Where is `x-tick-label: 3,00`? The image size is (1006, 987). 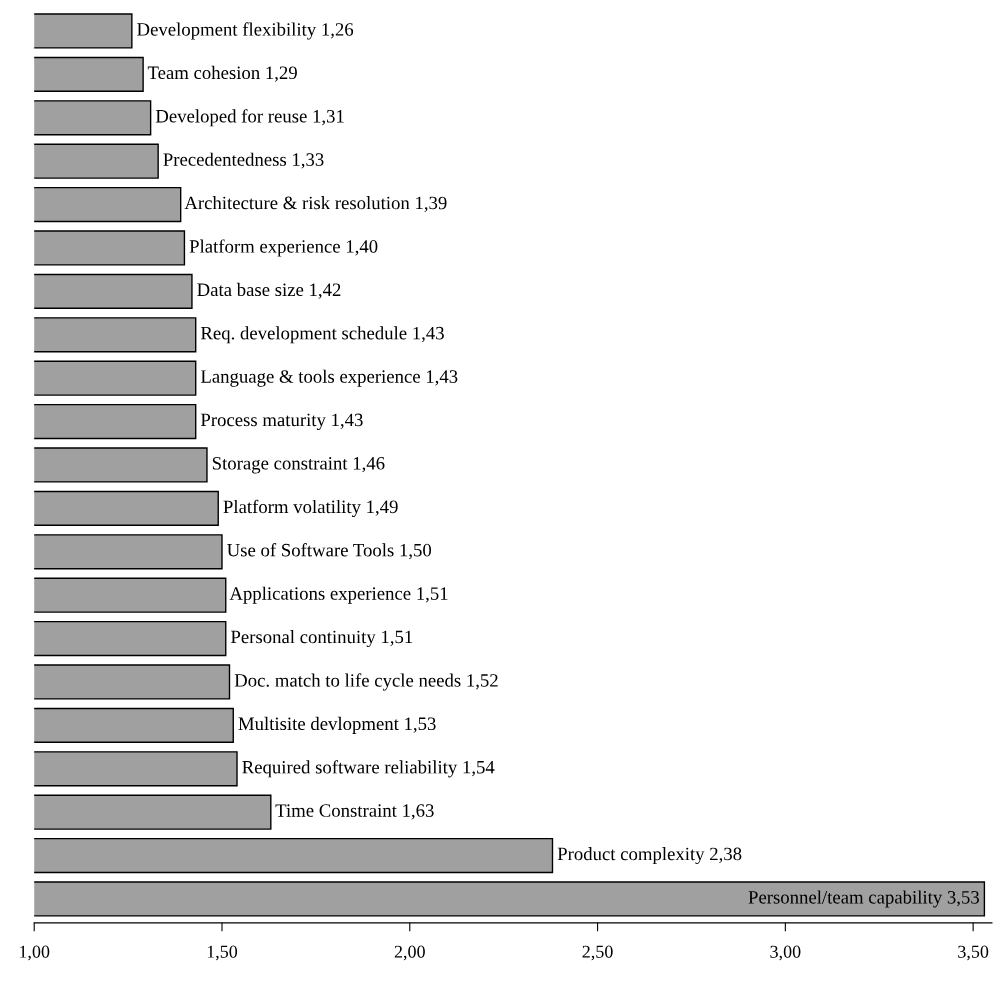 x-tick-label: 3,00 is located at coordinates (785, 953).